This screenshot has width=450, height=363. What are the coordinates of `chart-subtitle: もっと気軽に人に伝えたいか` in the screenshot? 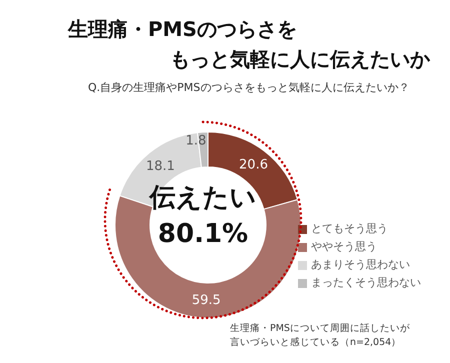 It's located at (300, 59).